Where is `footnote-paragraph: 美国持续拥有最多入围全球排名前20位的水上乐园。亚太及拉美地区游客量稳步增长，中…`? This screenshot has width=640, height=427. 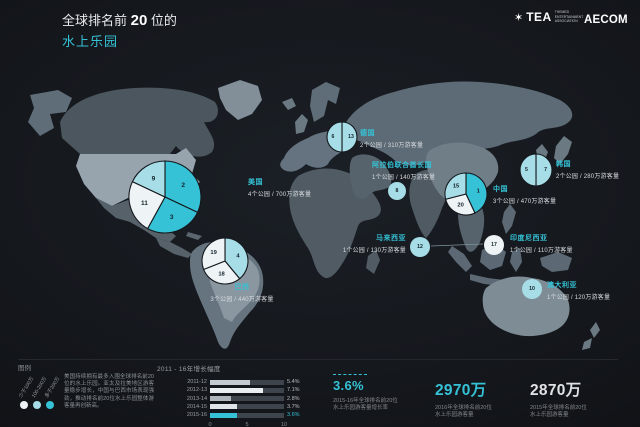
footnote-paragraph: 美国持续拥有最多入围全球排名前20位的水上乐园。亚太及拉美地区游客量稳步增长，中… is located at coordinates (109, 391).